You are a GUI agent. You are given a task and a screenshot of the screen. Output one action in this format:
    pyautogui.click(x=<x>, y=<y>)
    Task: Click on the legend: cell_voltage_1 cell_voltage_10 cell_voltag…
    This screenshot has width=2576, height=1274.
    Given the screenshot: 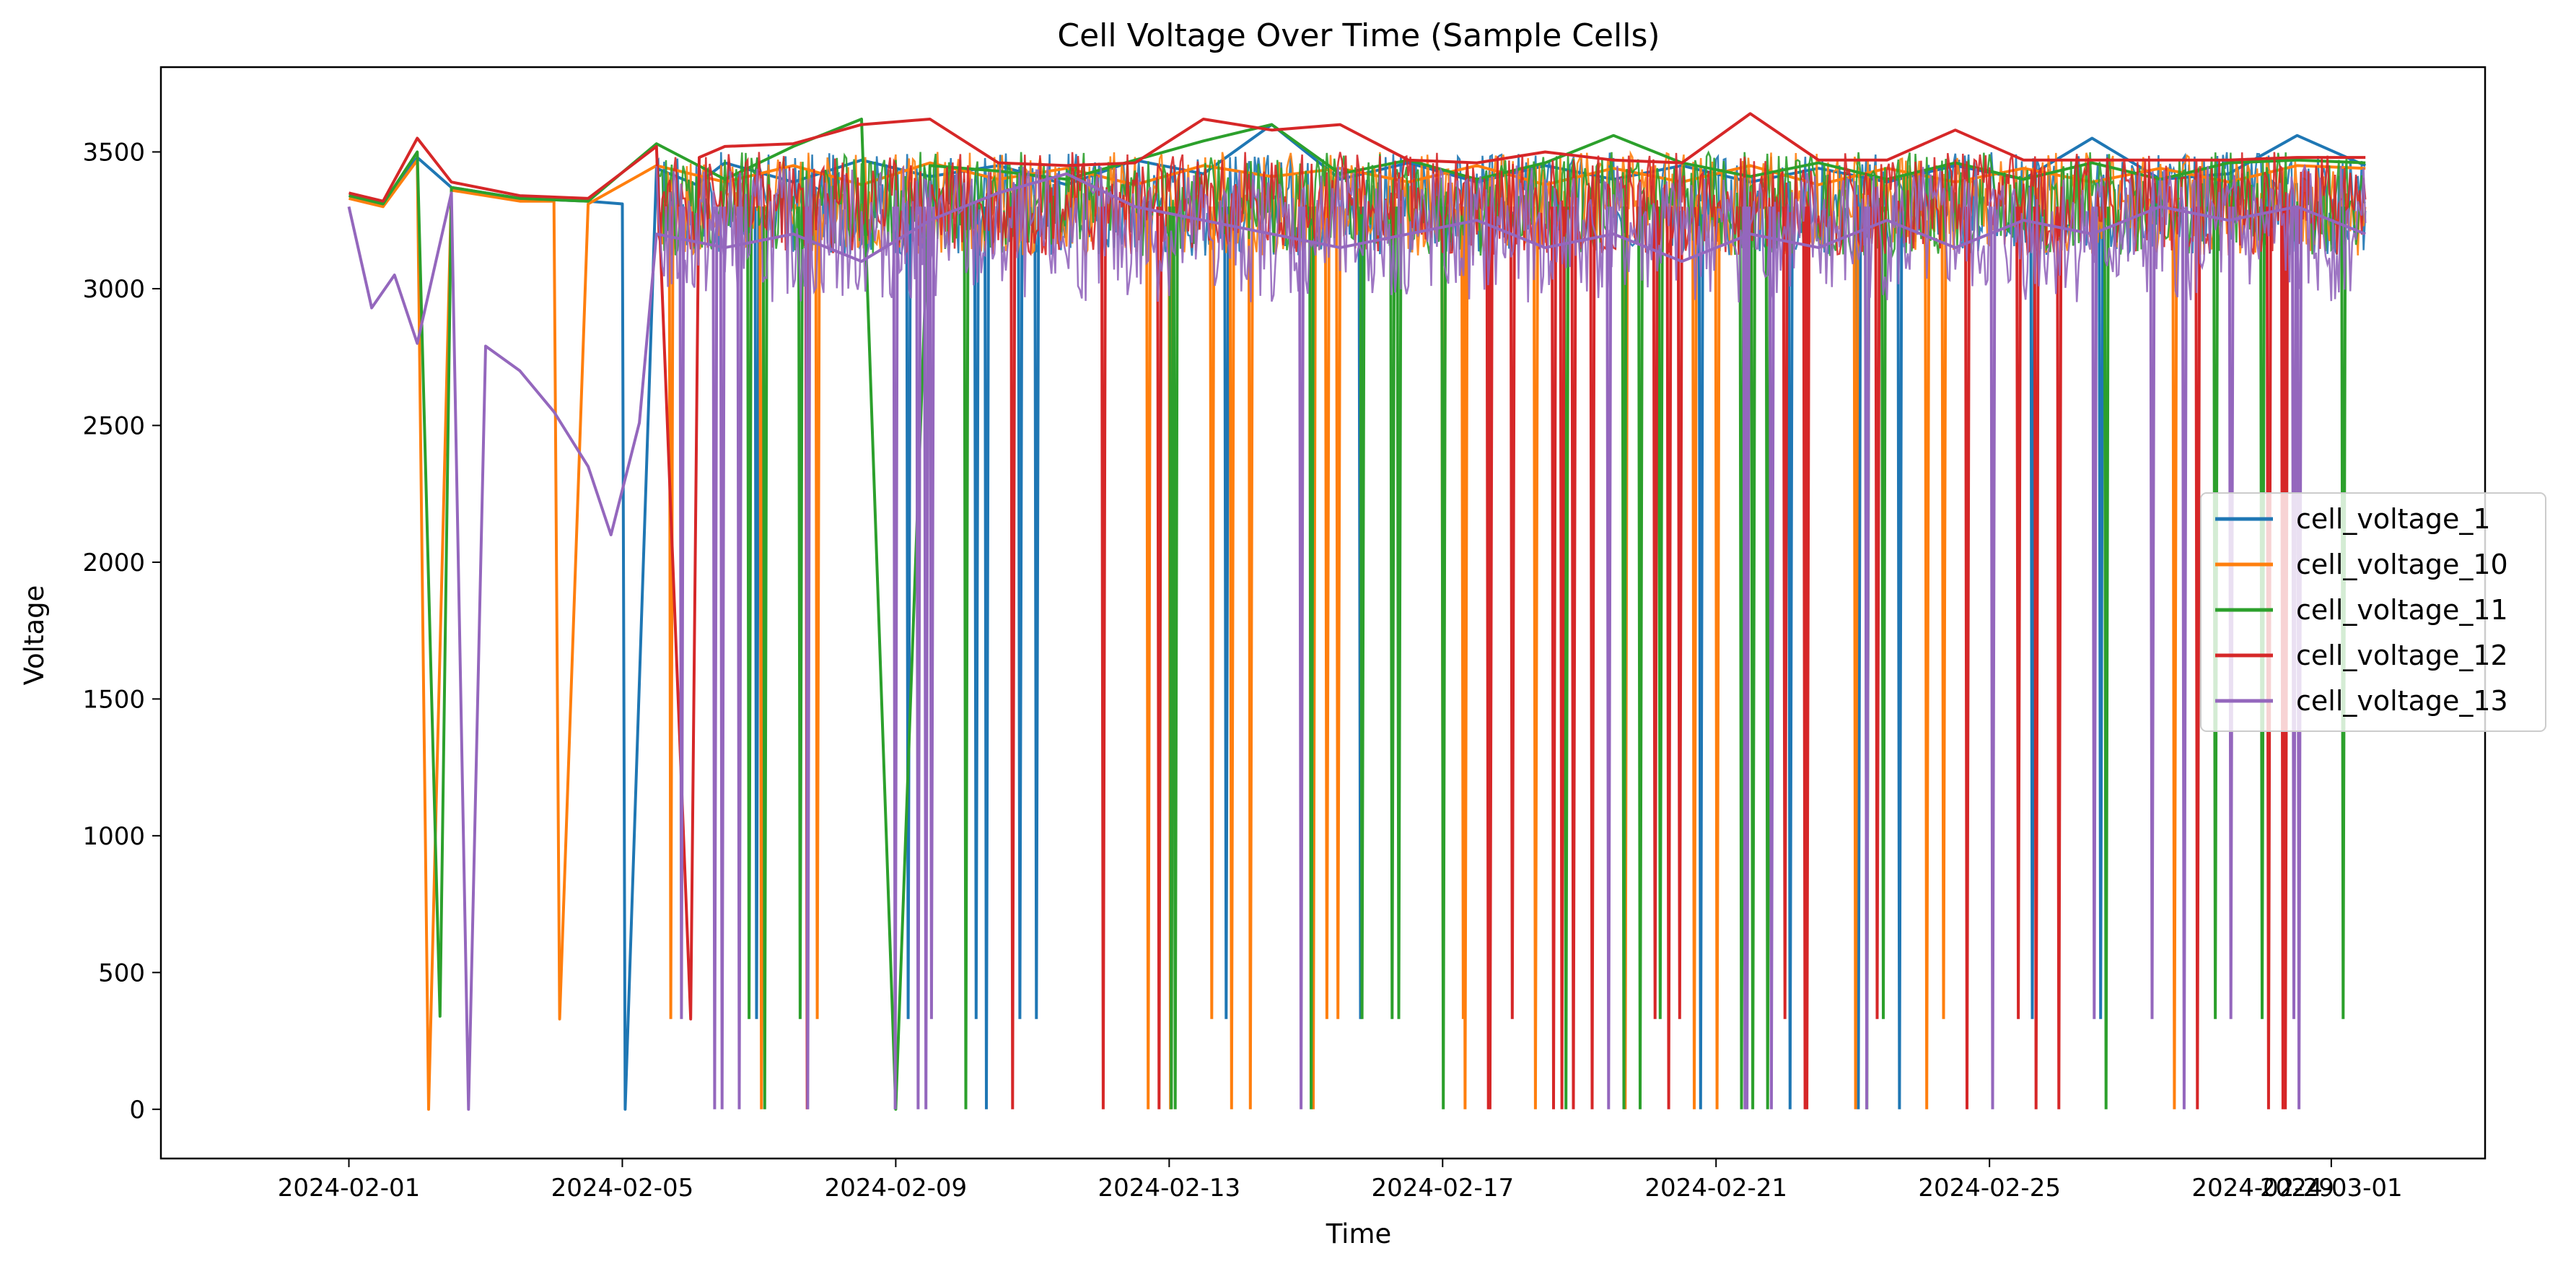 What is the action you would take?
    pyautogui.click(x=2373, y=612)
    